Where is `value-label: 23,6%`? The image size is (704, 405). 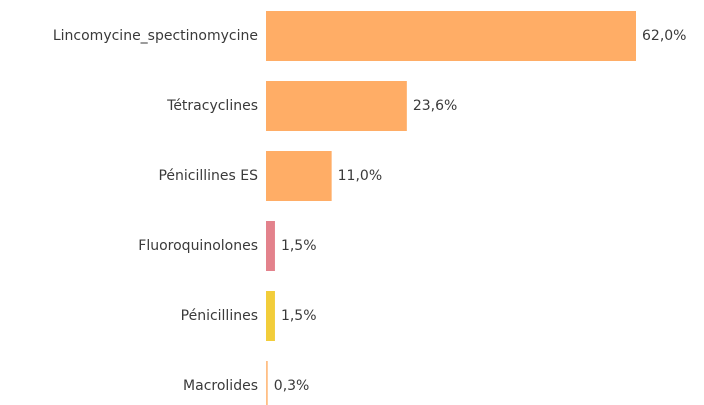 value-label: 23,6% is located at coordinates (435, 106).